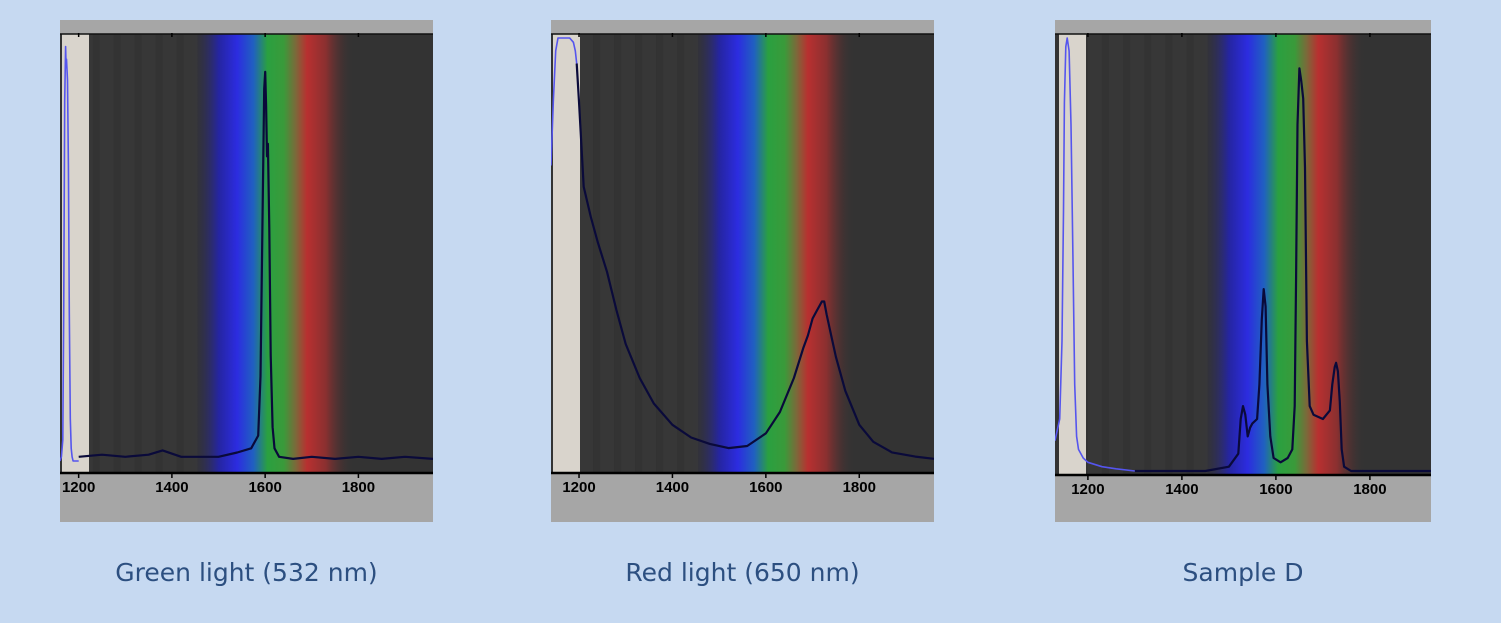  Describe the element at coordinates (1243, 572) in the screenshot. I see `caption-sample-d: Sample D` at that location.